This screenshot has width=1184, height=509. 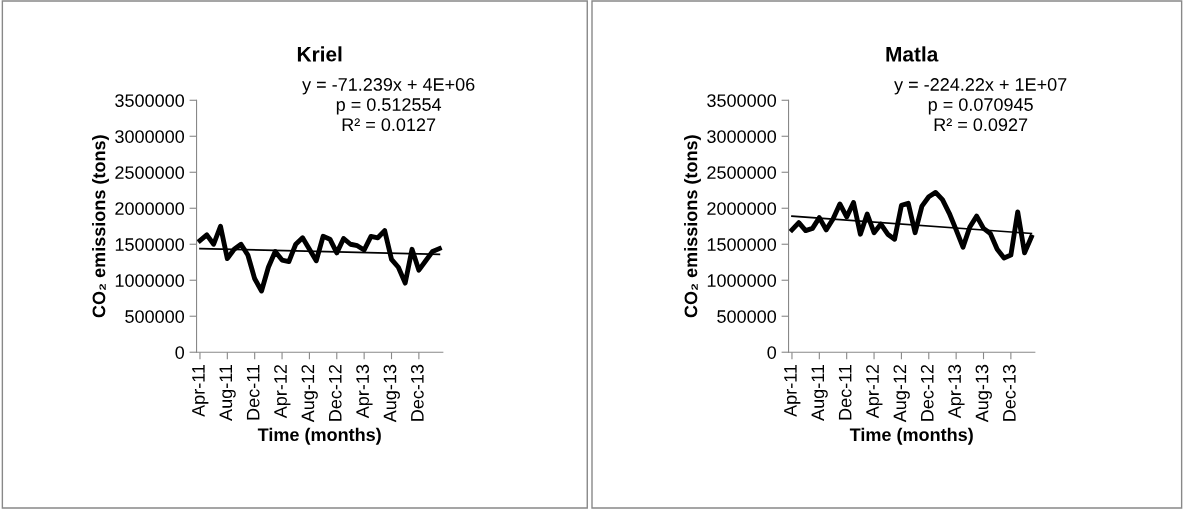 I want to click on chart-title: Kriel, so click(x=319, y=54).